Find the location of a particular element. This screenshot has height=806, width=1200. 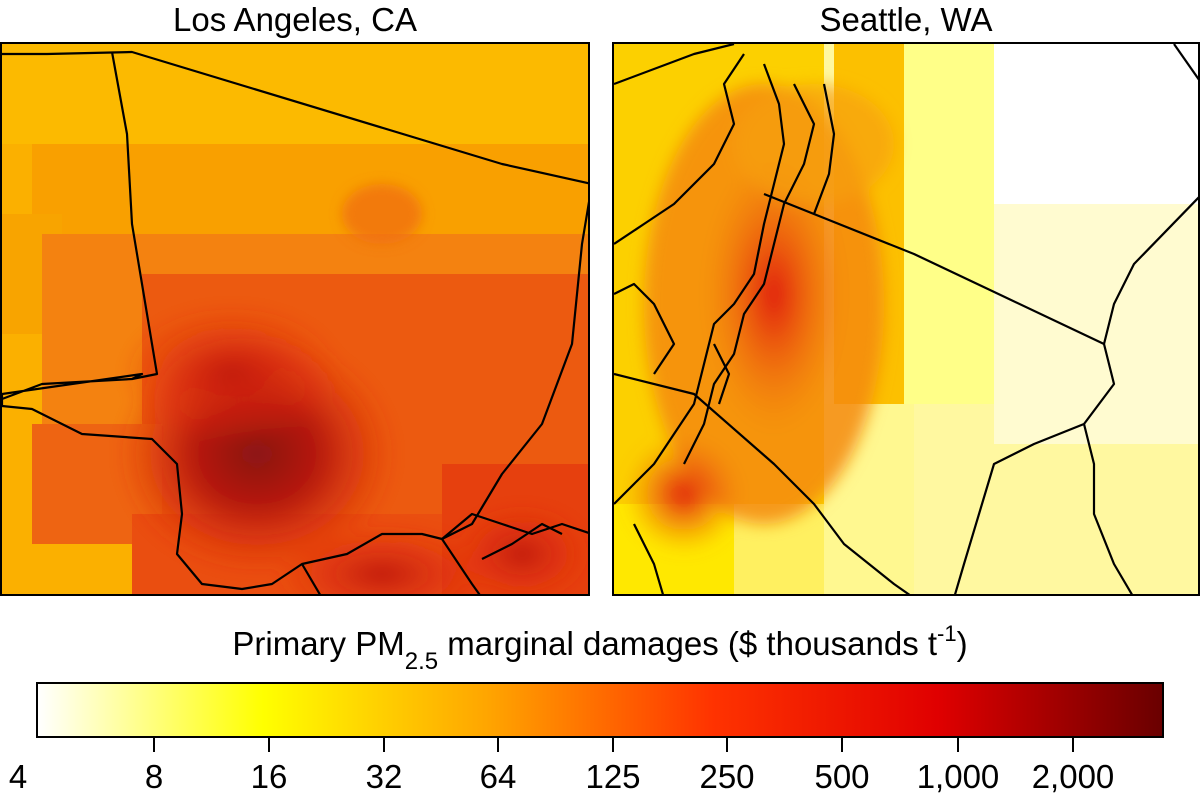

la-county-east-line is located at coordinates (514, 370).